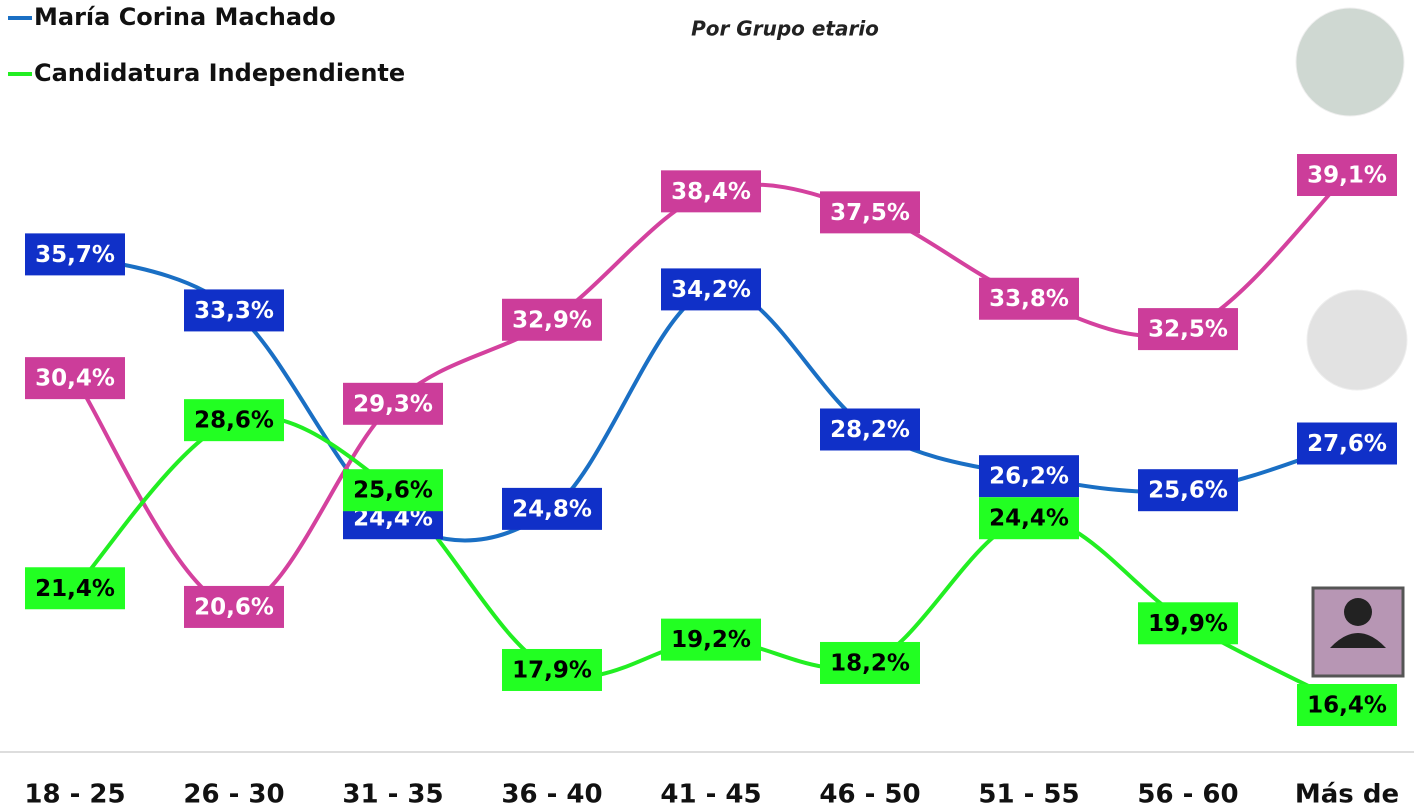 The height and width of the screenshot is (811, 1414). Describe the element at coordinates (392, 795) in the screenshot. I see `x-tick-label: 31 - 35` at that location.